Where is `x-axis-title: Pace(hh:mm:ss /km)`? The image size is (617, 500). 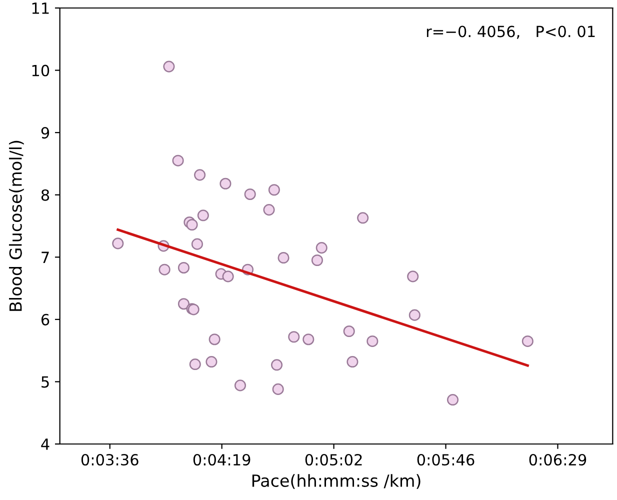
x-axis-title: Pace(hh:mm:ss /km) is located at coordinates (336, 481).